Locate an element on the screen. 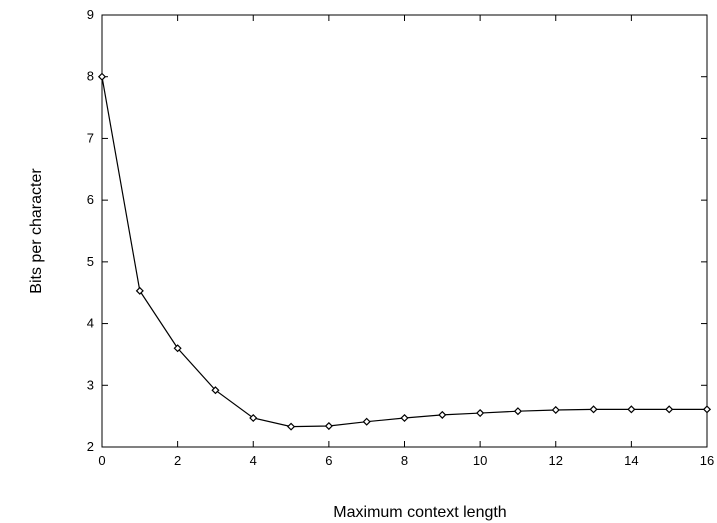 The image size is (717, 523). x-tick-label: 12 is located at coordinates (556, 460).